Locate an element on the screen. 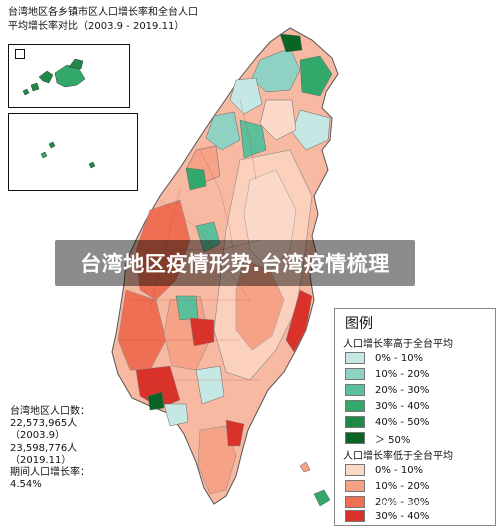 This screenshot has height=529, width=500. inset-penghu is located at coordinates (69, 76).